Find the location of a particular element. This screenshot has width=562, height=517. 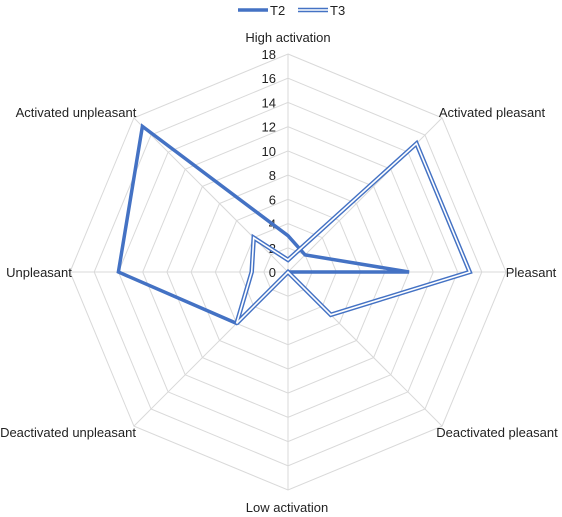

axis-label: Unpleasant is located at coordinates (39, 272).